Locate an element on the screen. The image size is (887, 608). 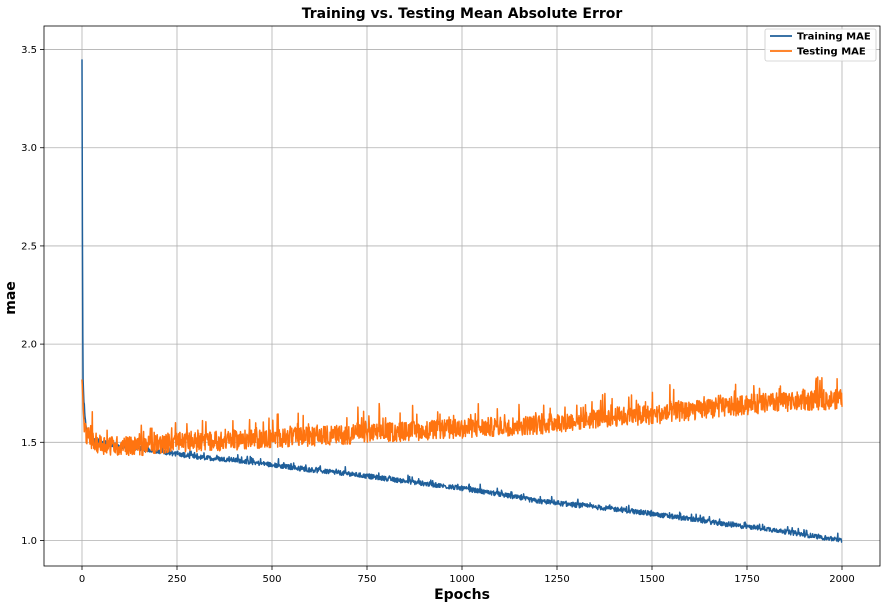
x-axis-label: Epochs is located at coordinates (462, 595).